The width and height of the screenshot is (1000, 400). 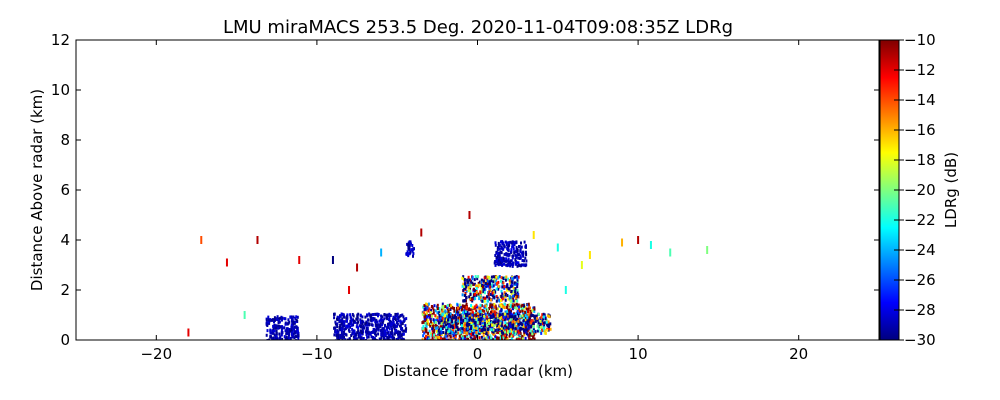 I want to click on y-tick-label: 12, so click(x=60, y=40).